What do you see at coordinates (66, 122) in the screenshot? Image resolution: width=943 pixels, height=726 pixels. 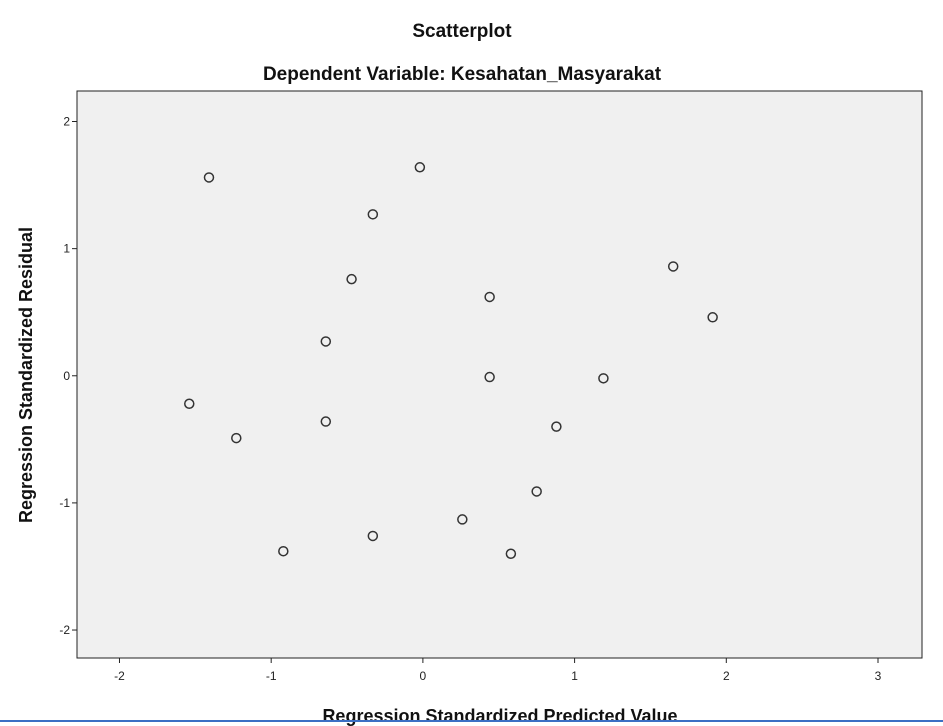 I see `y-tick-label: 2` at bounding box center [66, 122].